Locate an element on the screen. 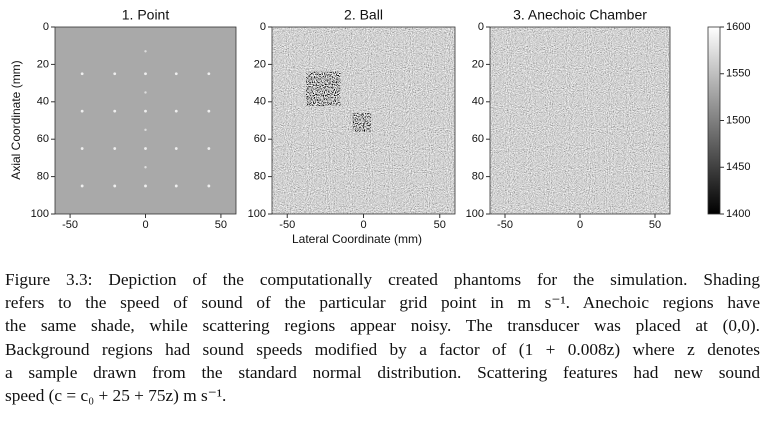  colorbar is located at coordinates (714, 120).